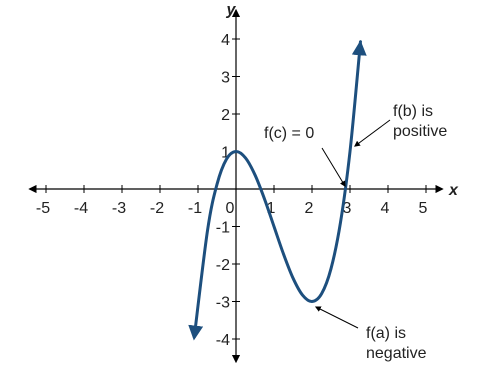 This screenshot has height=368, width=487. I want to click on x-tick-label: -2, so click(157, 208).